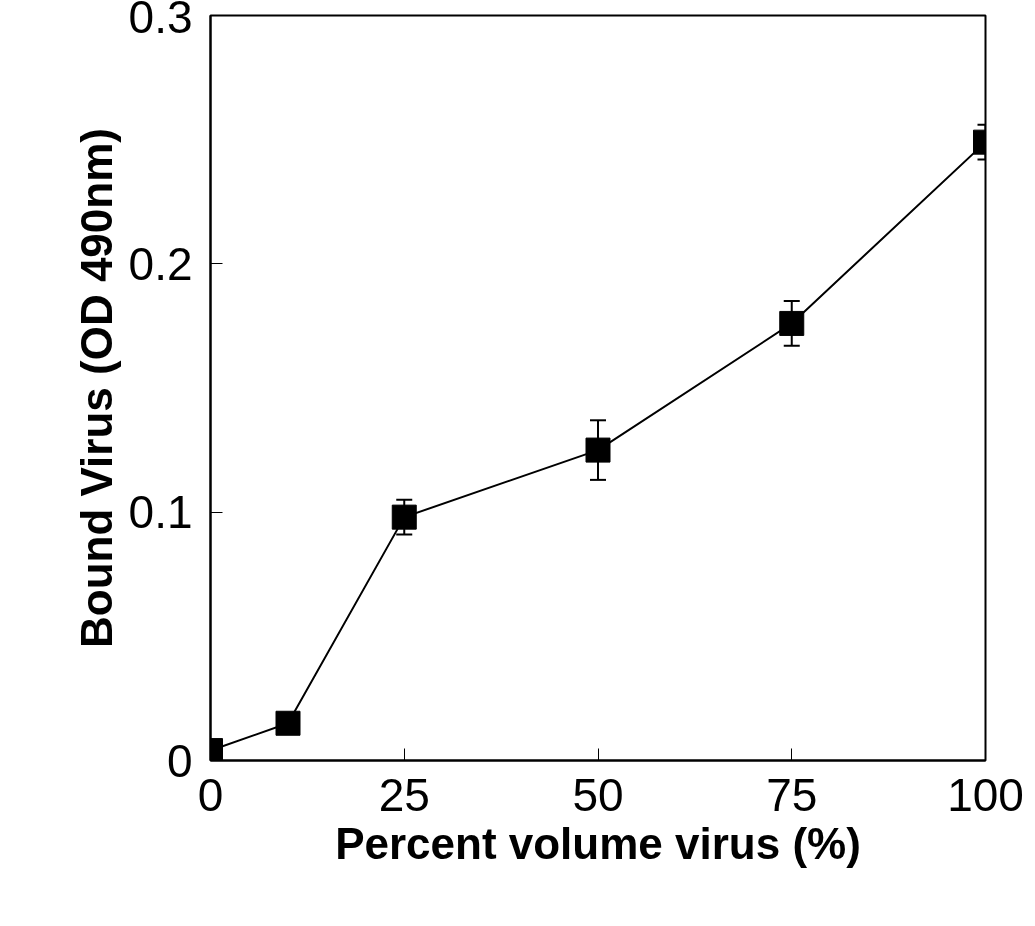 This screenshot has height=926, width=1035. Describe the element at coordinates (598, 794) in the screenshot. I see `x-tick-label: 50` at that location.